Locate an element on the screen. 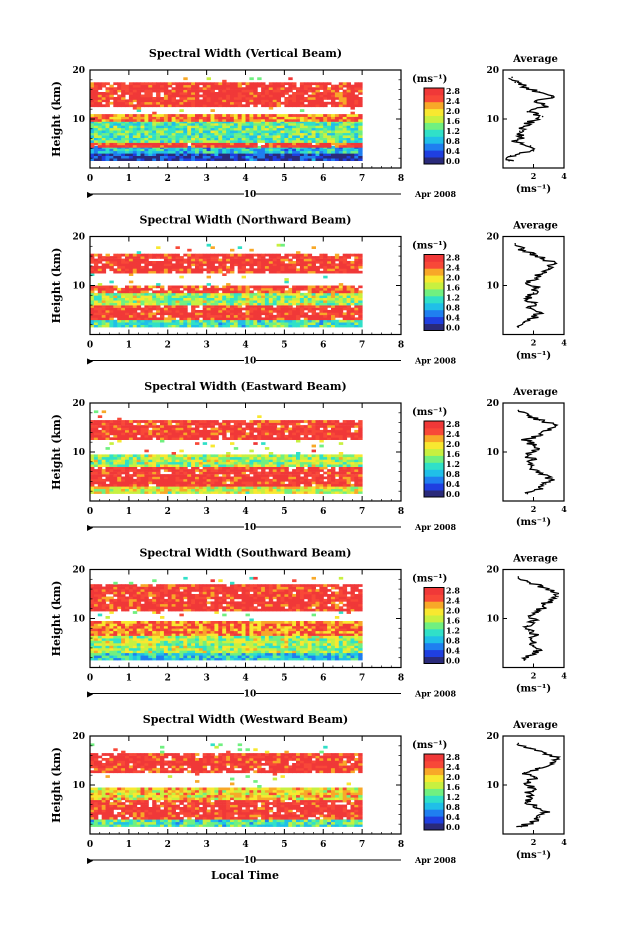 The width and height of the screenshot is (617, 929). x-tick-label: 0 is located at coordinates (90, 179).